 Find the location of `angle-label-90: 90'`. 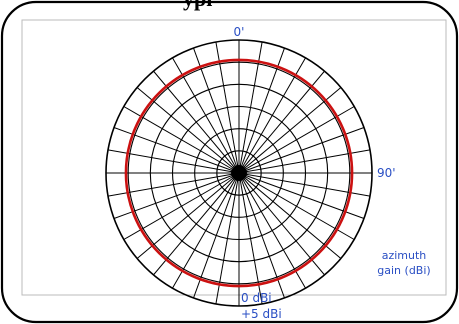

angle-label-90: 90' is located at coordinates (386, 173).